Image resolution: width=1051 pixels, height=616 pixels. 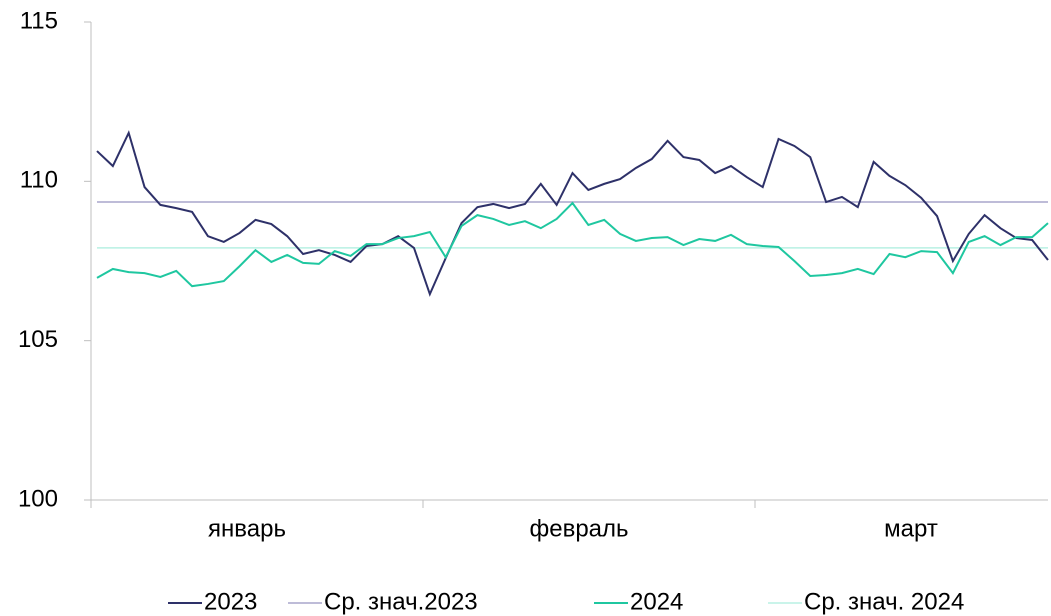 What do you see at coordinates (884, 601) in the screenshot?
I see `legend-label: Ср. знач. 2024` at bounding box center [884, 601].